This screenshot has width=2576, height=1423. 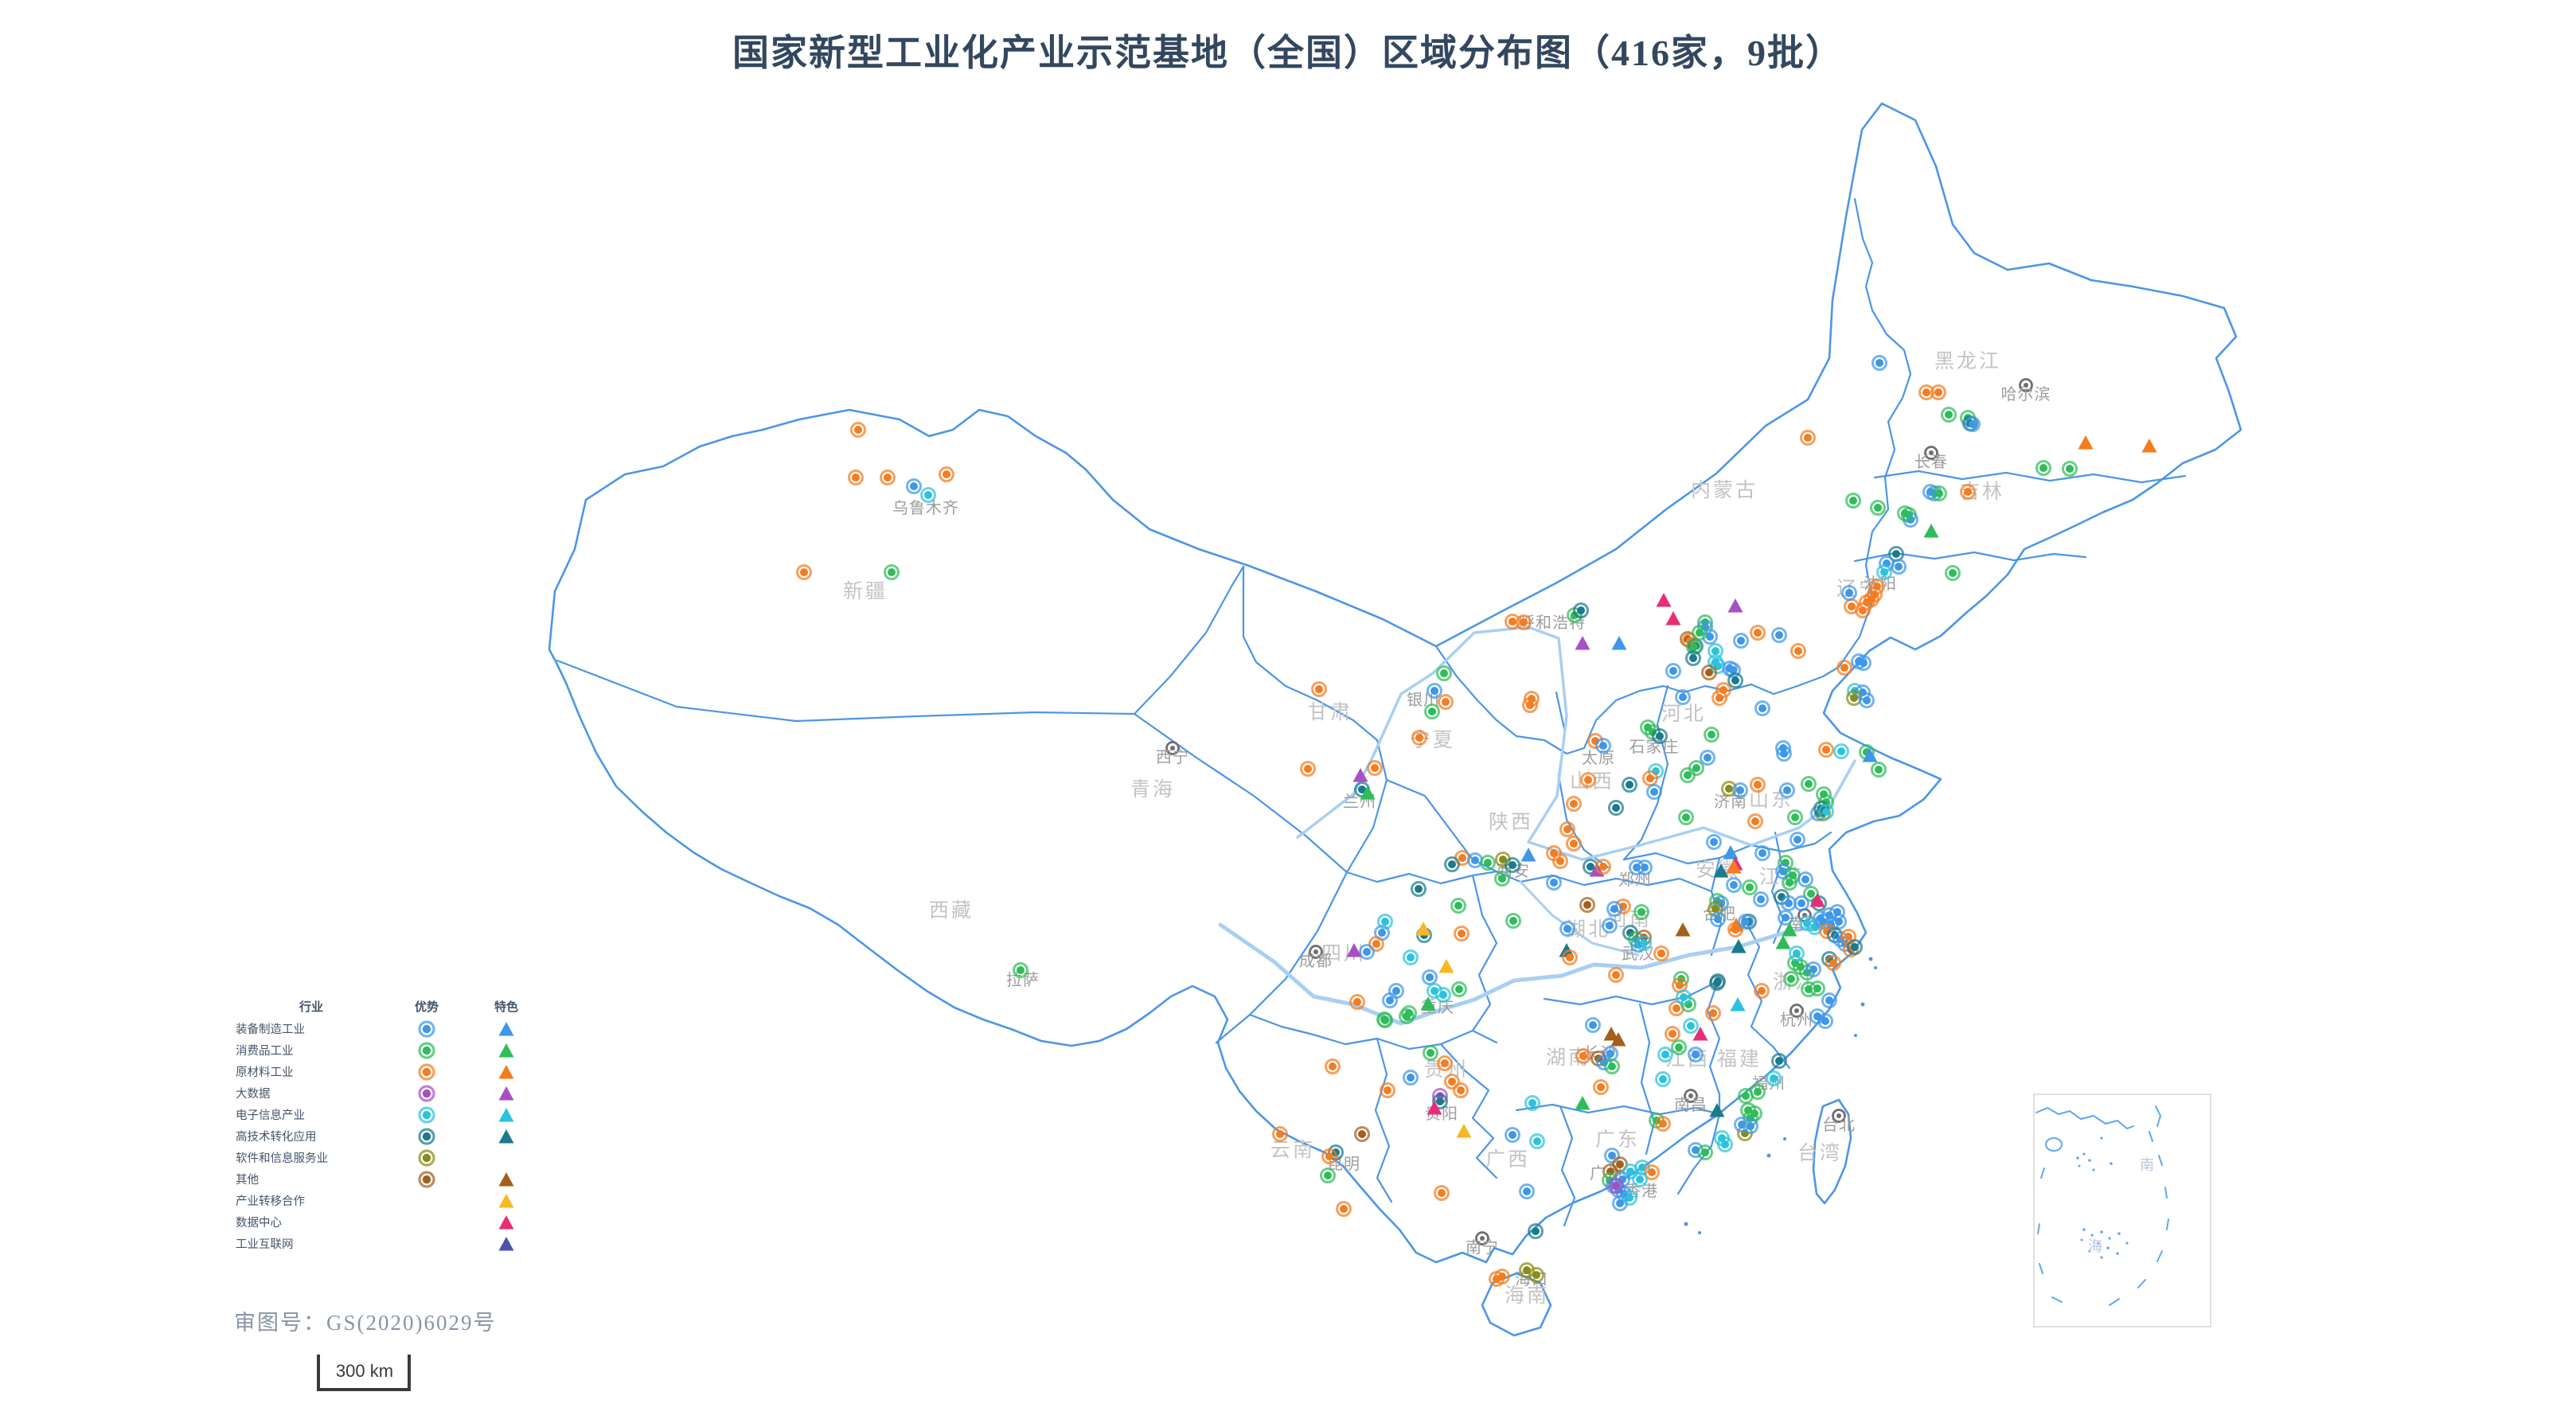 I want to click on legend-row: 软件和信息服务业, so click(x=391, y=1157).